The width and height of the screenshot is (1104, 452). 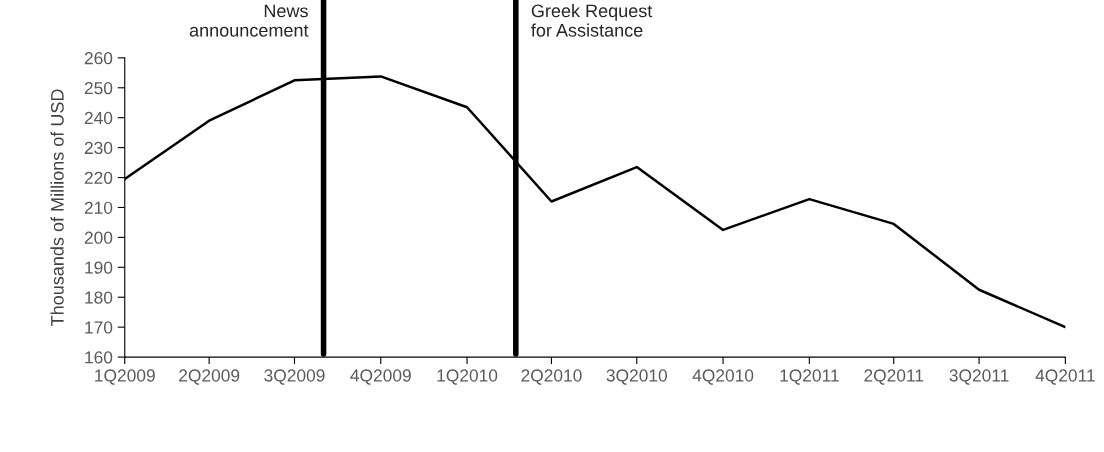 What do you see at coordinates (723, 377) in the screenshot?
I see `x-tick-label: 4Q2010` at bounding box center [723, 377].